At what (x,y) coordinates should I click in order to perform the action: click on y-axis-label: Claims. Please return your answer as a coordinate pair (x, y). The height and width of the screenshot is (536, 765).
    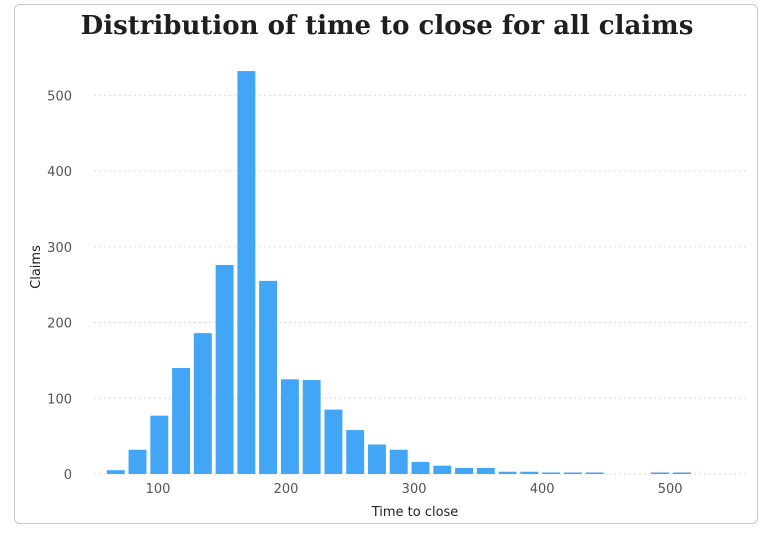
    Looking at the image, I should click on (36, 267).